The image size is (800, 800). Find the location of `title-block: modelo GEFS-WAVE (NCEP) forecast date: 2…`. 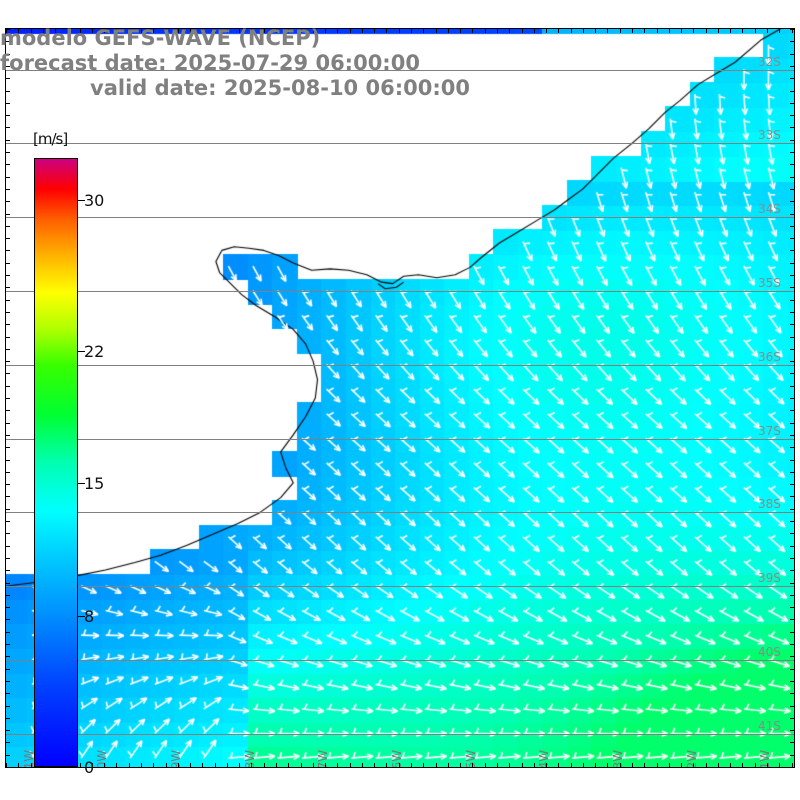

title-block: modelo GEFS-WAVE (NCEP) forecast date: 2… is located at coordinates (280, 63).